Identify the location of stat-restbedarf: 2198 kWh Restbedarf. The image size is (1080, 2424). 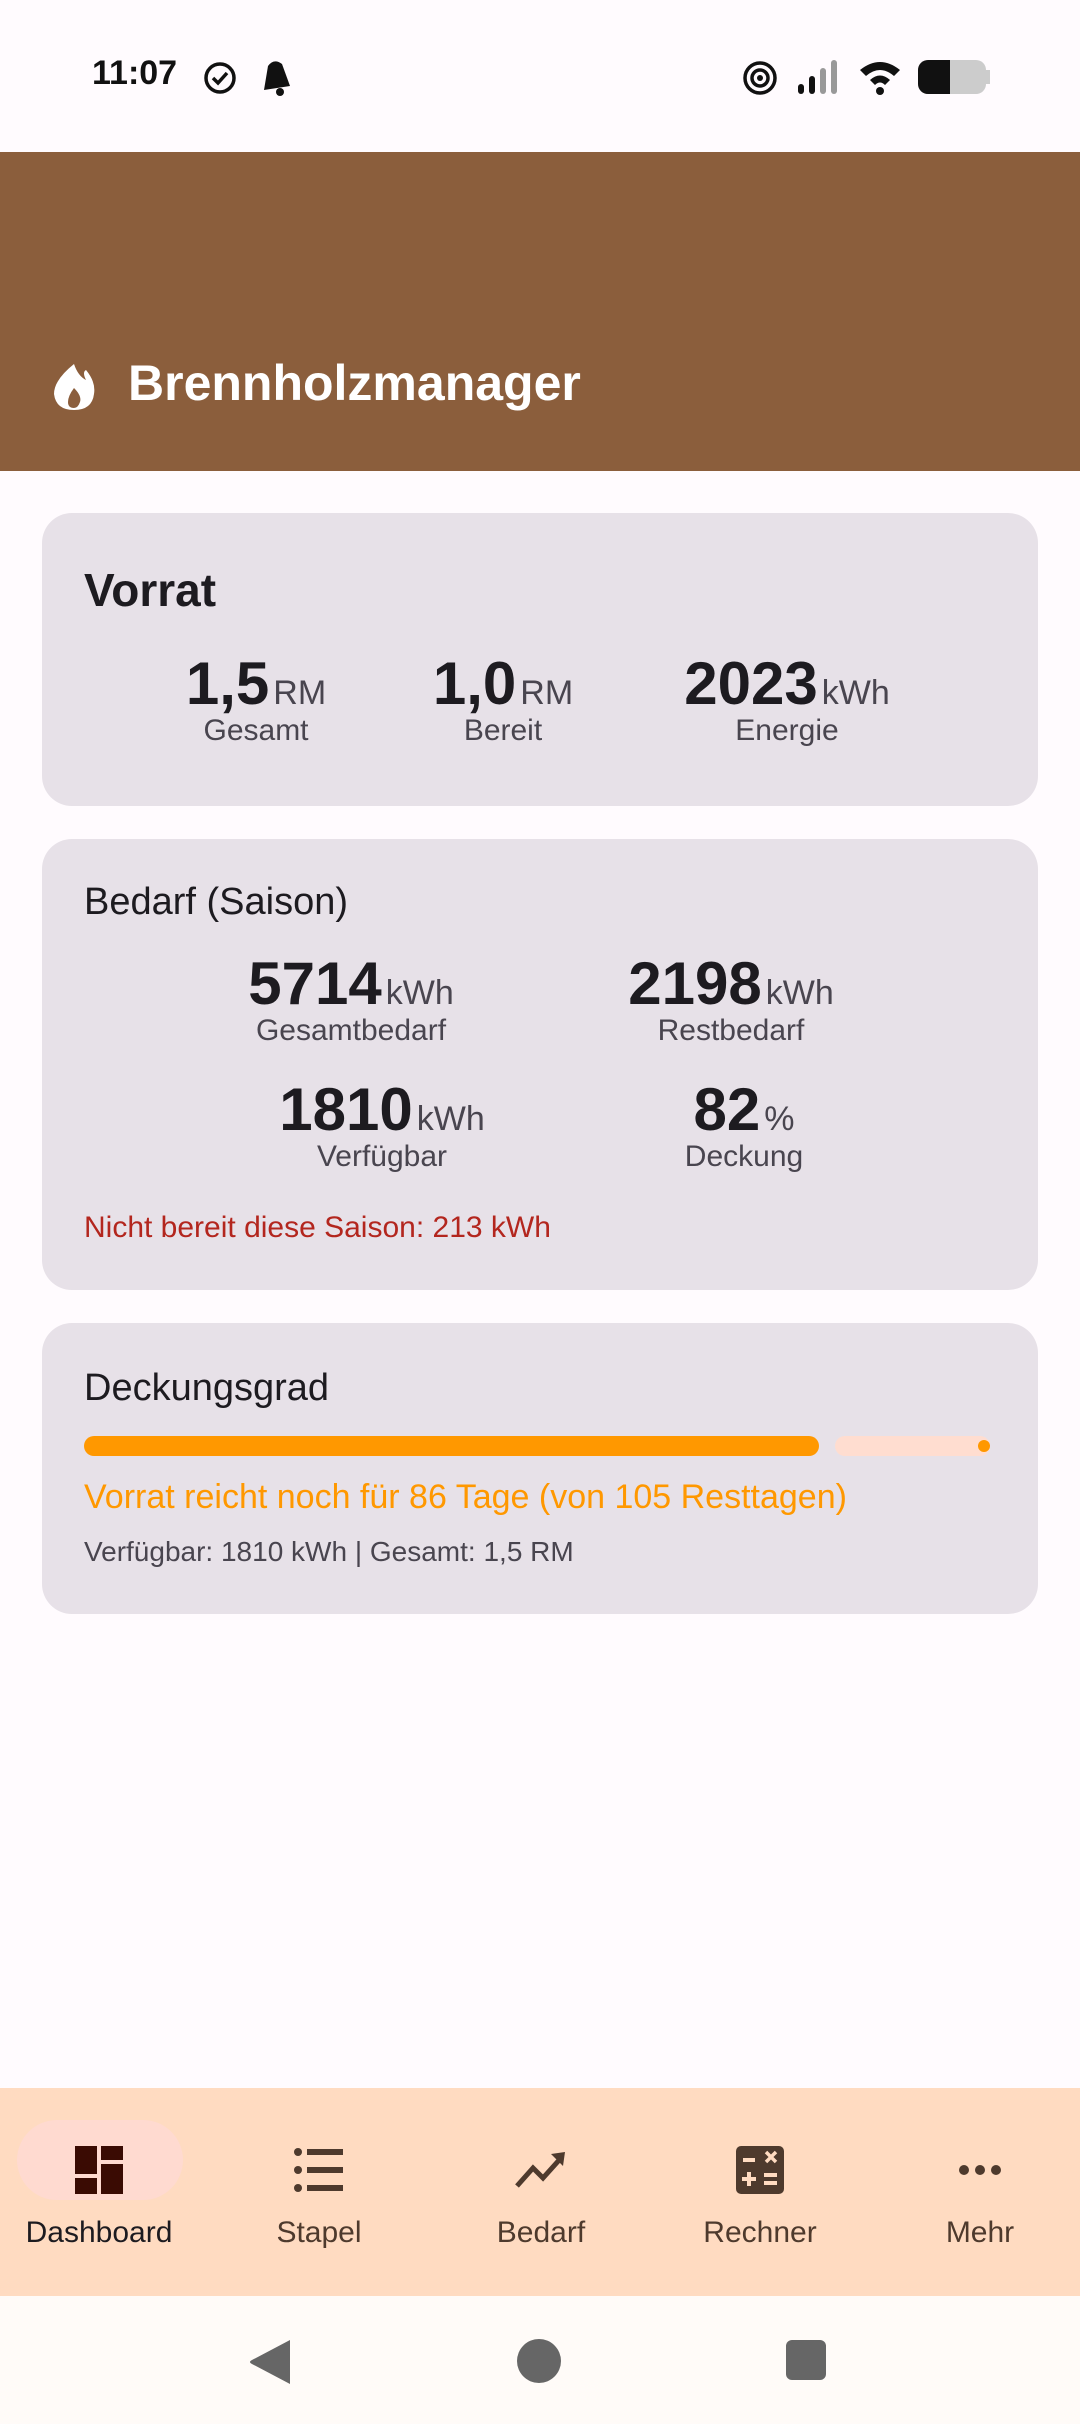
(730, 998).